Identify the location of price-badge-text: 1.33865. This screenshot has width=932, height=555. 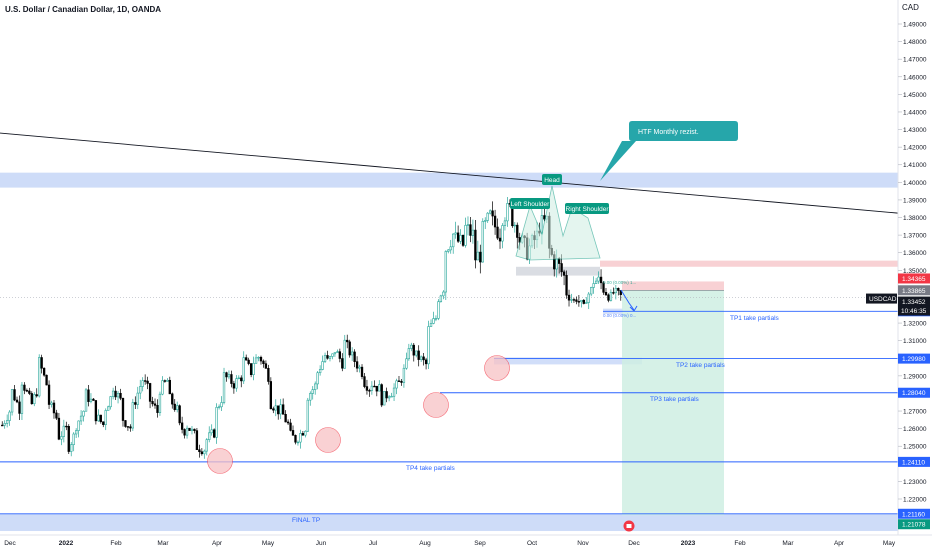
(914, 291).